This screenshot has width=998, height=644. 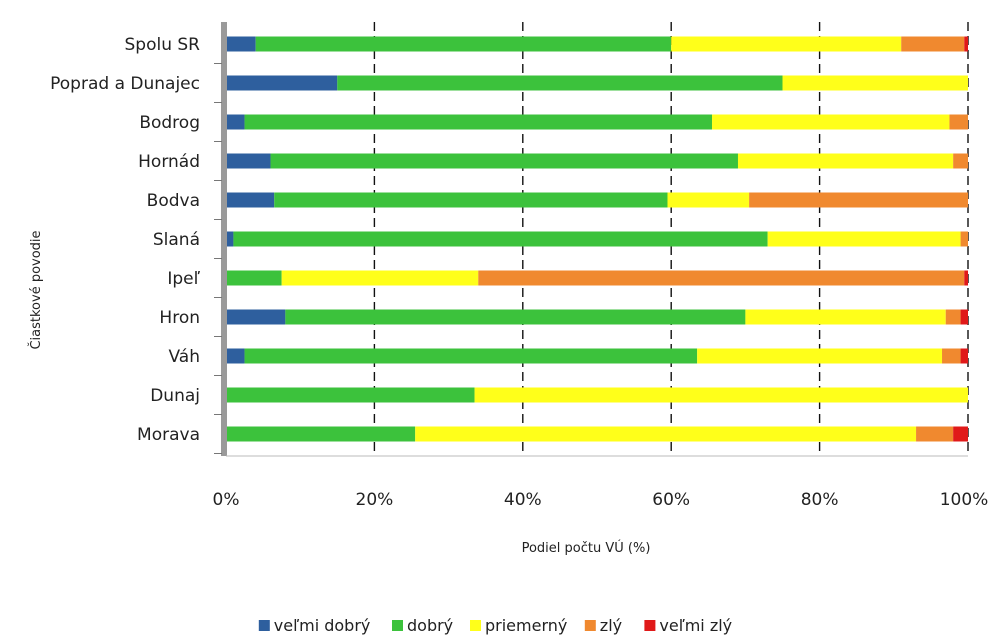 I want to click on legend-label: priemerný, so click(x=526, y=625).